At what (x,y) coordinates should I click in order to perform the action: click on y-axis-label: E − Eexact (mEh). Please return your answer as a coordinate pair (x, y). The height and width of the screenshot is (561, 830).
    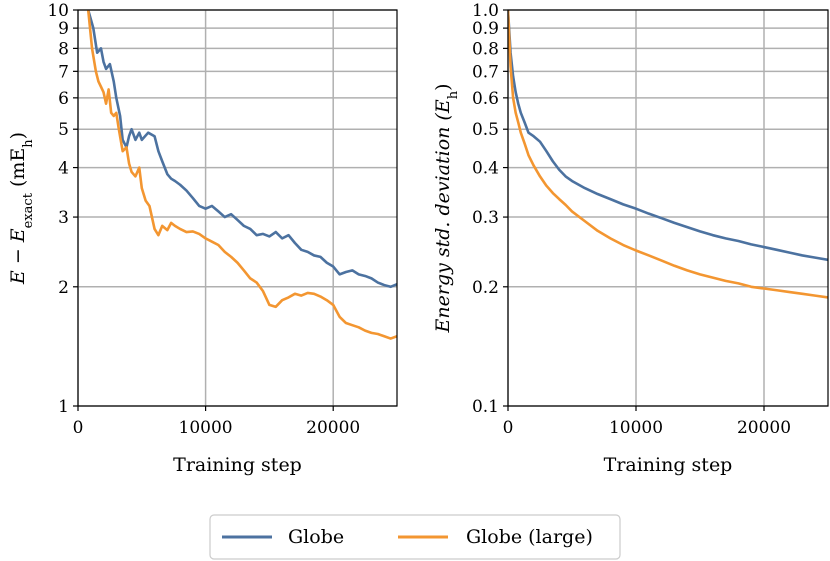
    Looking at the image, I should click on (21, 208).